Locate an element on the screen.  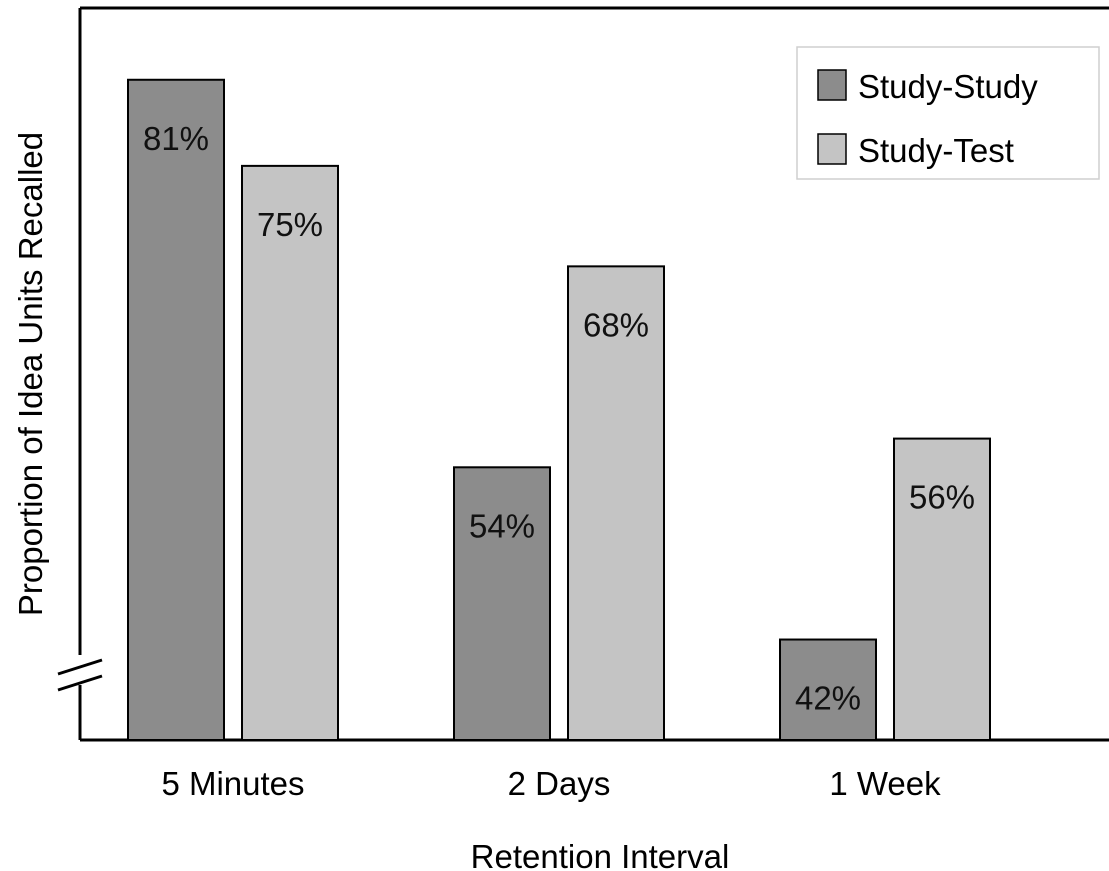
bar-study-test-1-week is located at coordinates (942, 589).